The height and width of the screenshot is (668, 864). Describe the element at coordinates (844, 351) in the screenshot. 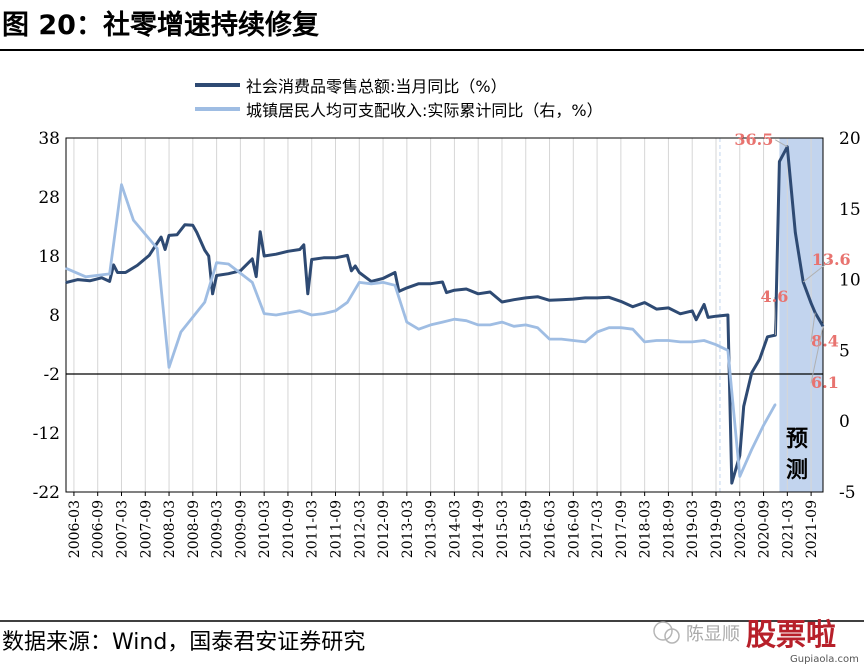

I see `right-axis-tick-label: 5` at that location.